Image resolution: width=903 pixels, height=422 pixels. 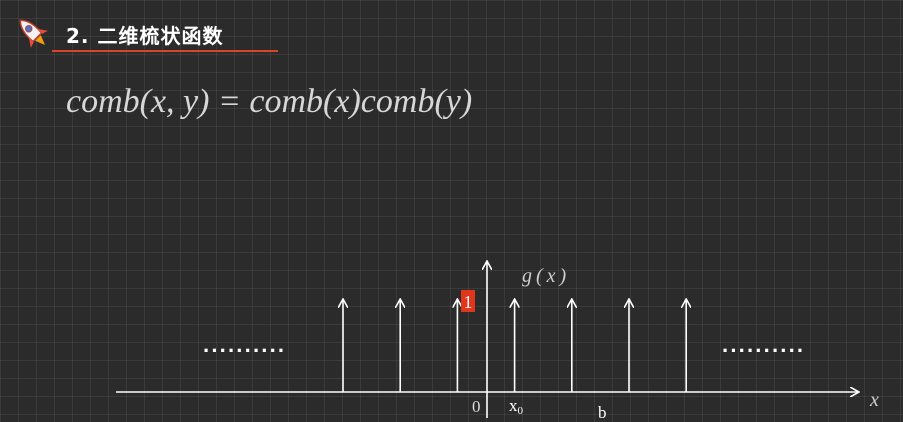 What do you see at coordinates (521, 411) in the screenshot?
I see `x0-label-subscript: 0` at bounding box center [521, 411].